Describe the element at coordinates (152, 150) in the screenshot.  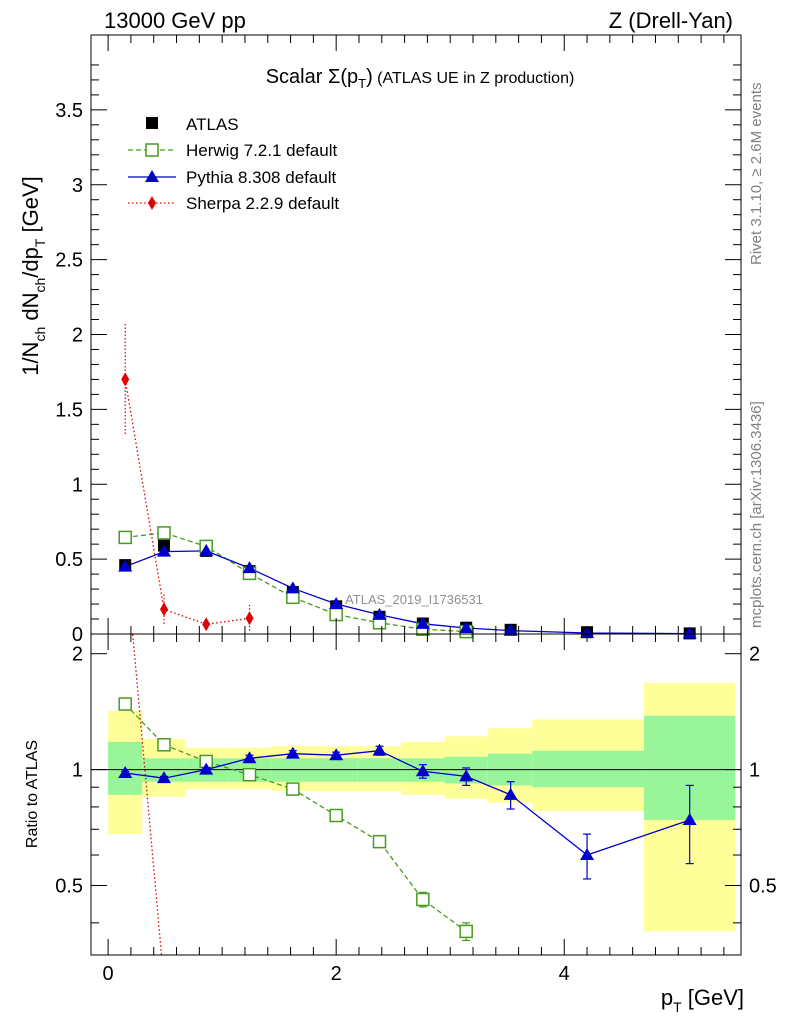
I see `legend-marker-herwig` at that location.